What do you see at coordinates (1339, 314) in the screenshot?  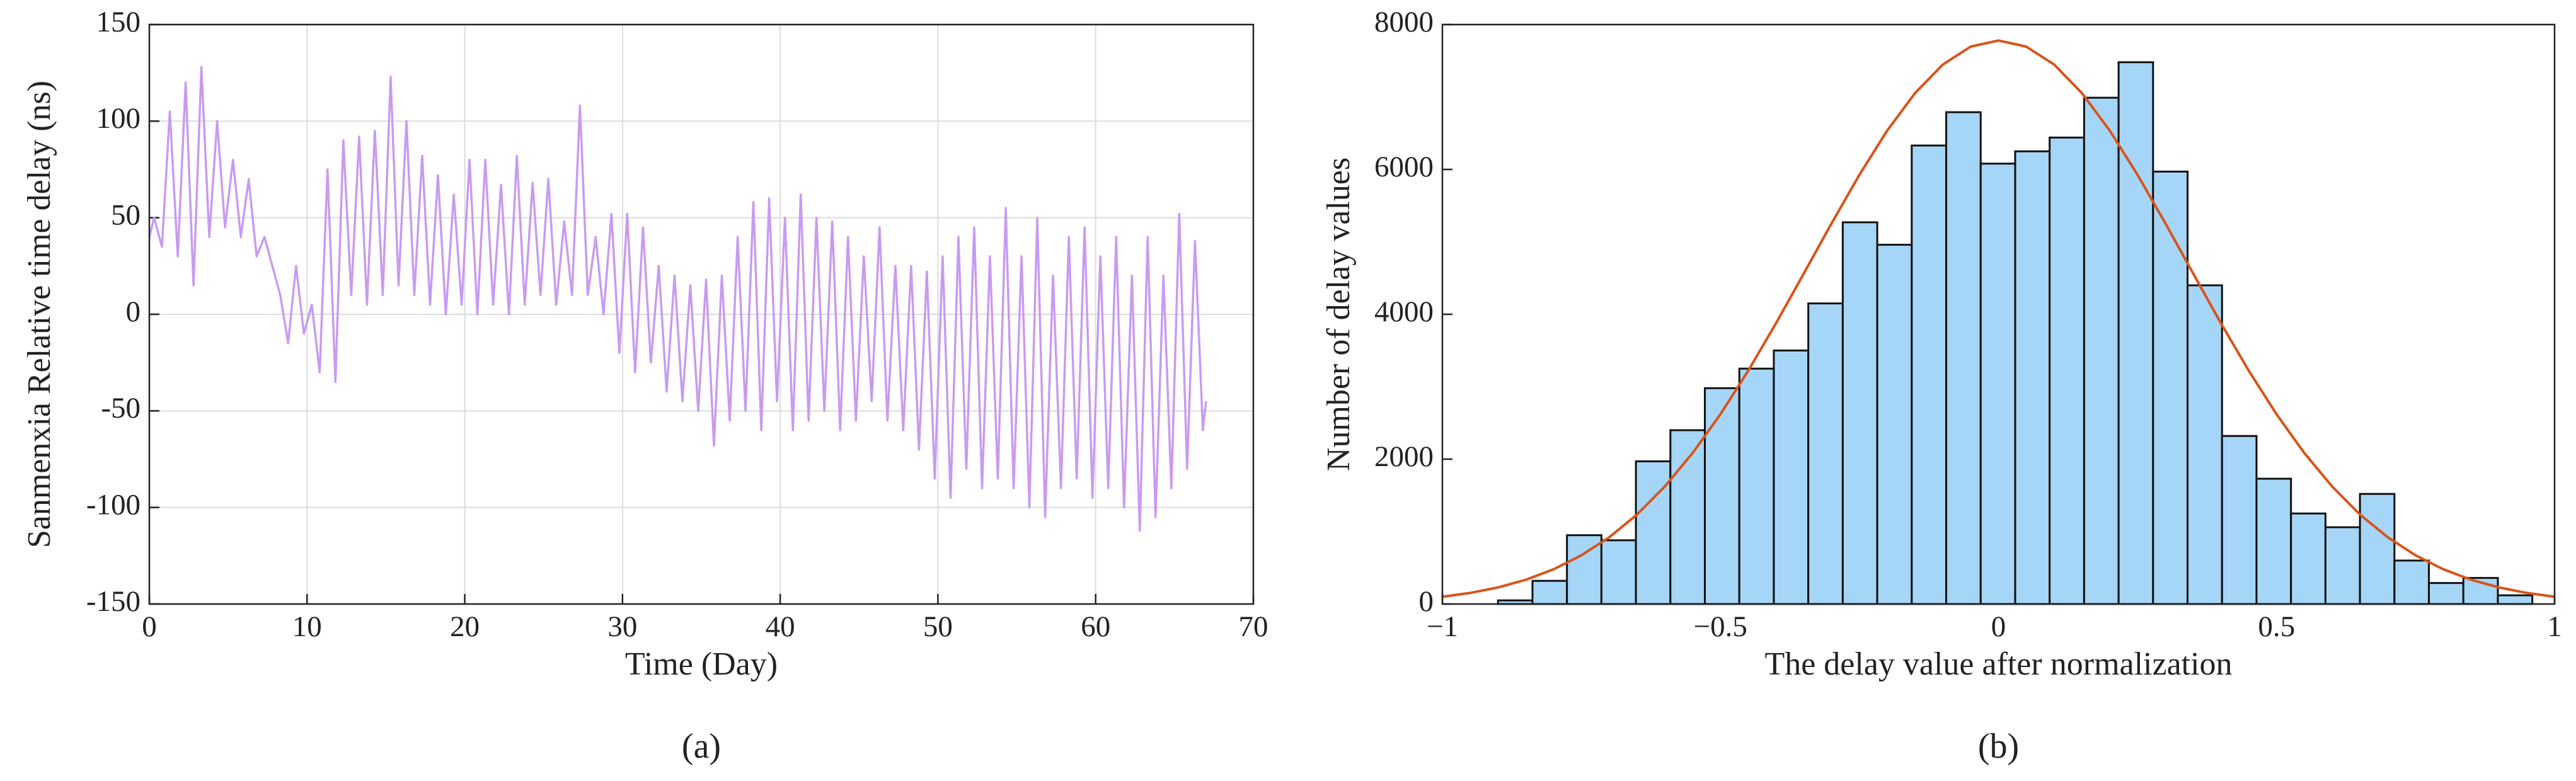 I see `y-axis-label: Number of delay values` at bounding box center [1339, 314].